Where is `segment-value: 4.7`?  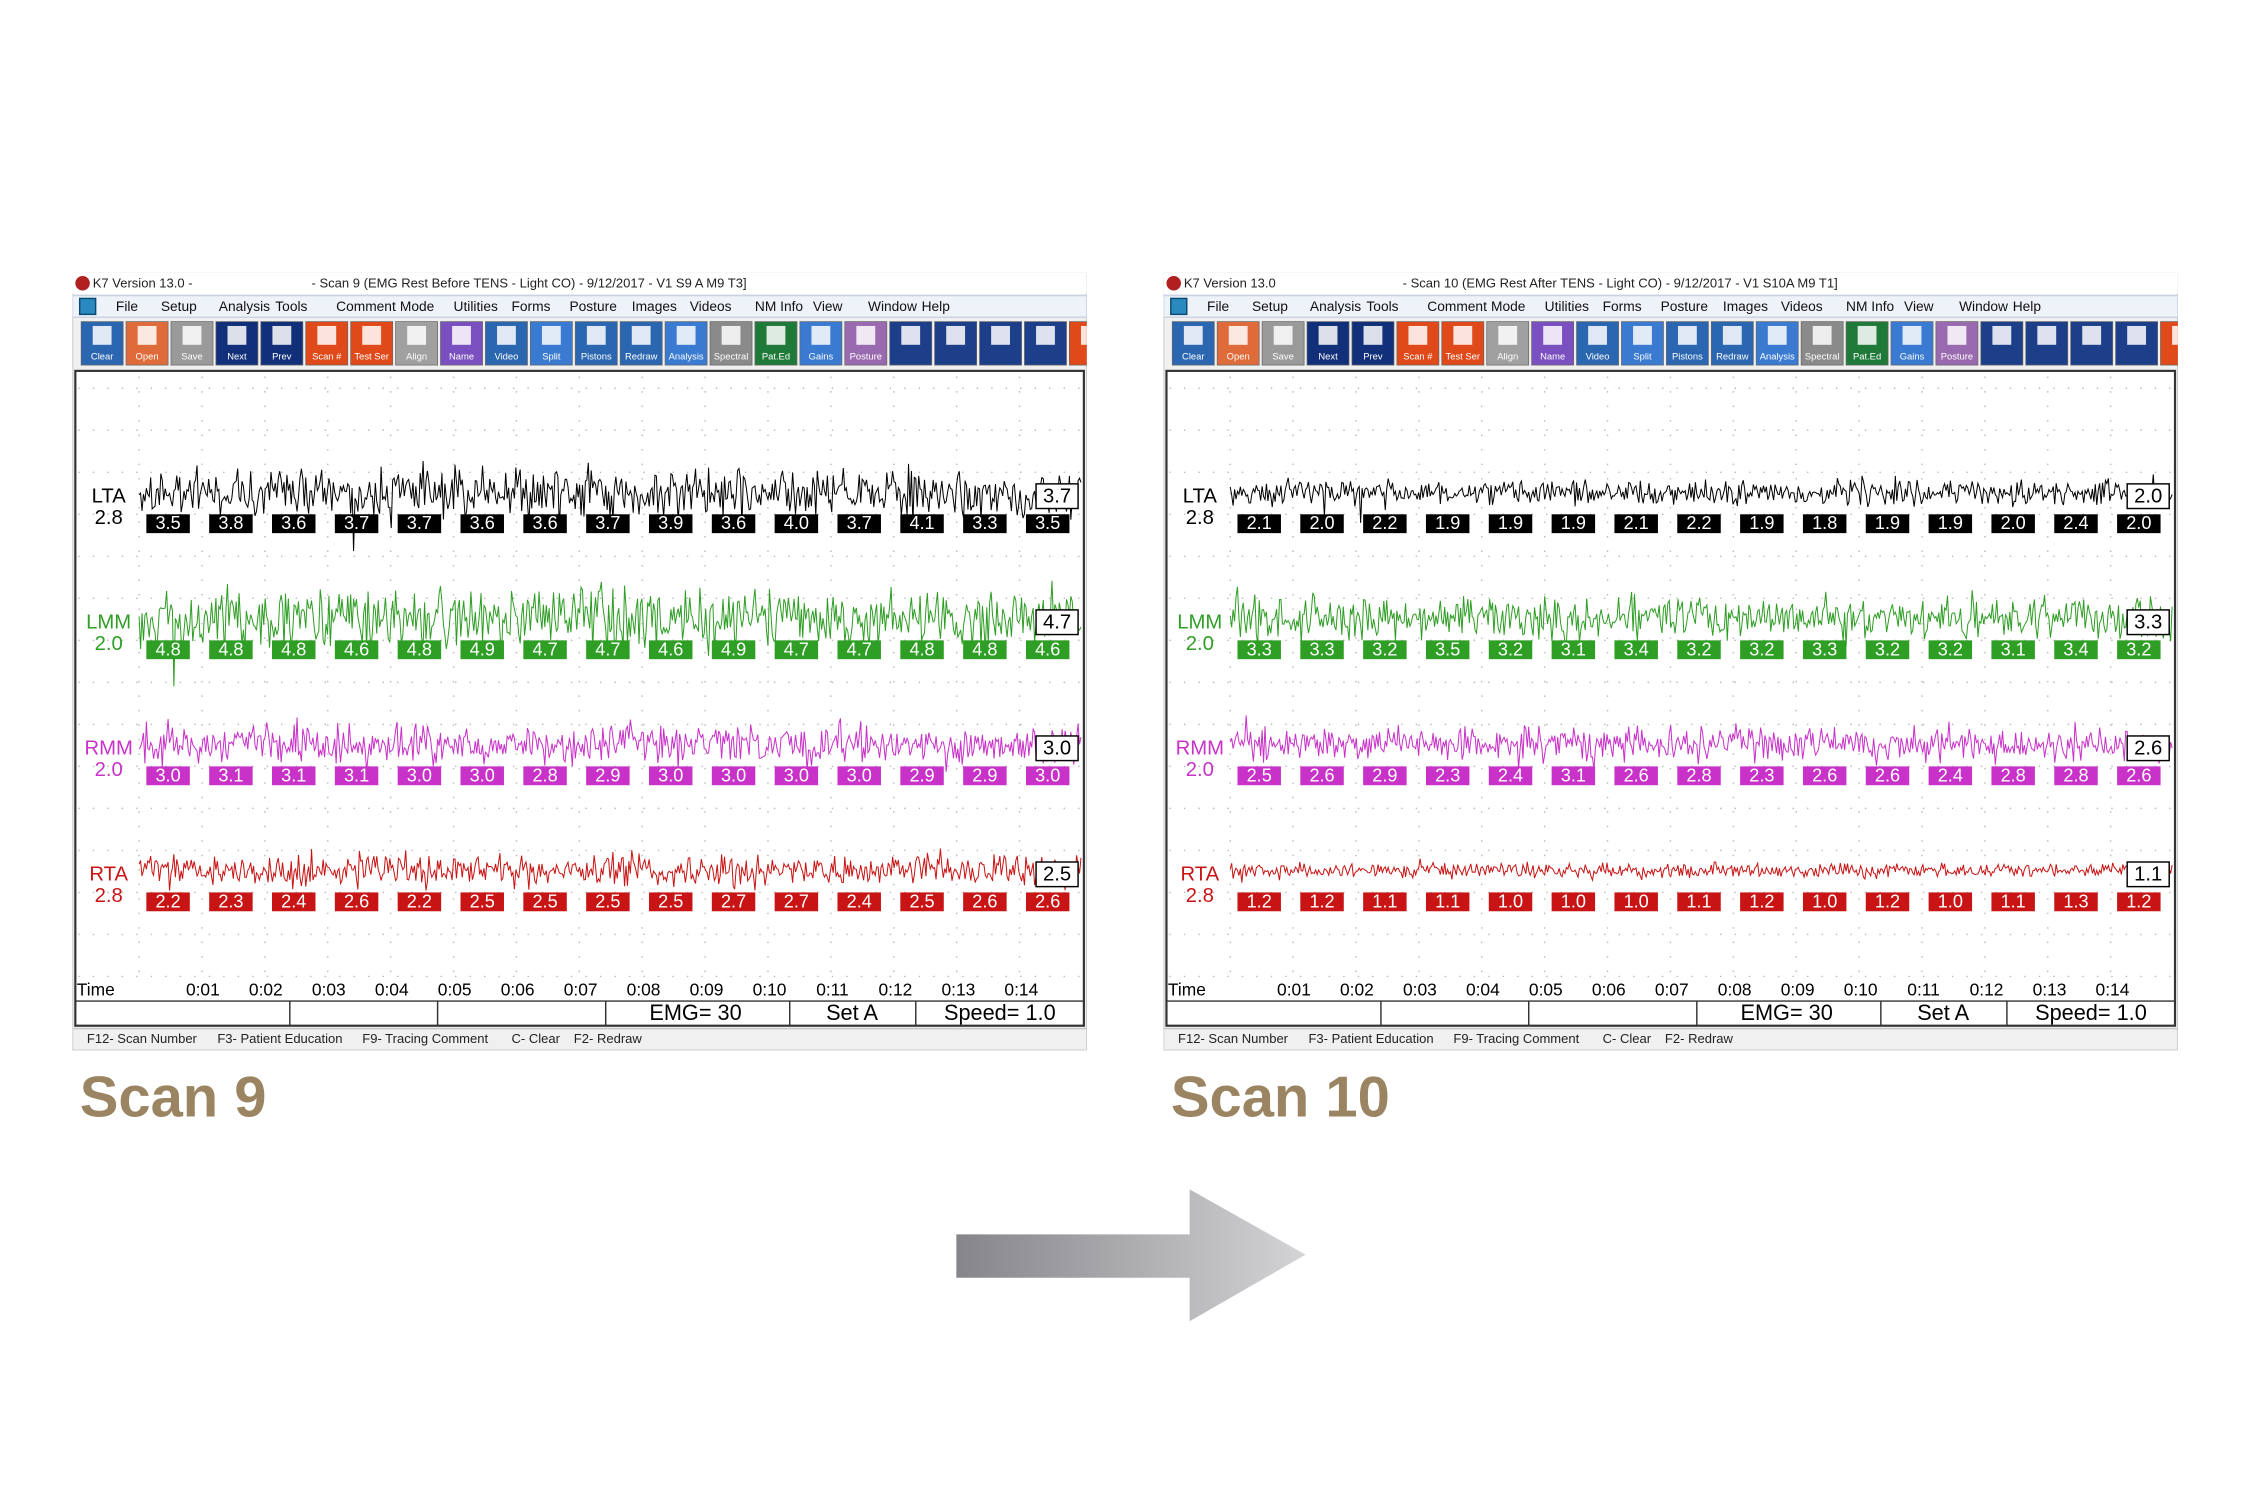 segment-value: 4.7 is located at coordinates (796, 649).